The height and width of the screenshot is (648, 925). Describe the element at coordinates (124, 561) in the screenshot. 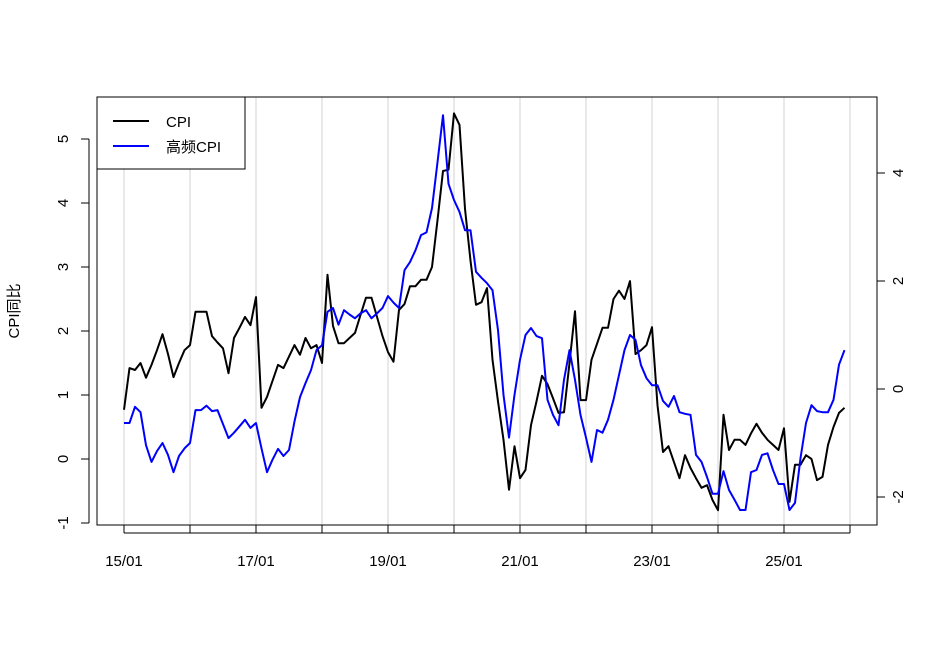

I see `x-tick-label: 15/01` at that location.